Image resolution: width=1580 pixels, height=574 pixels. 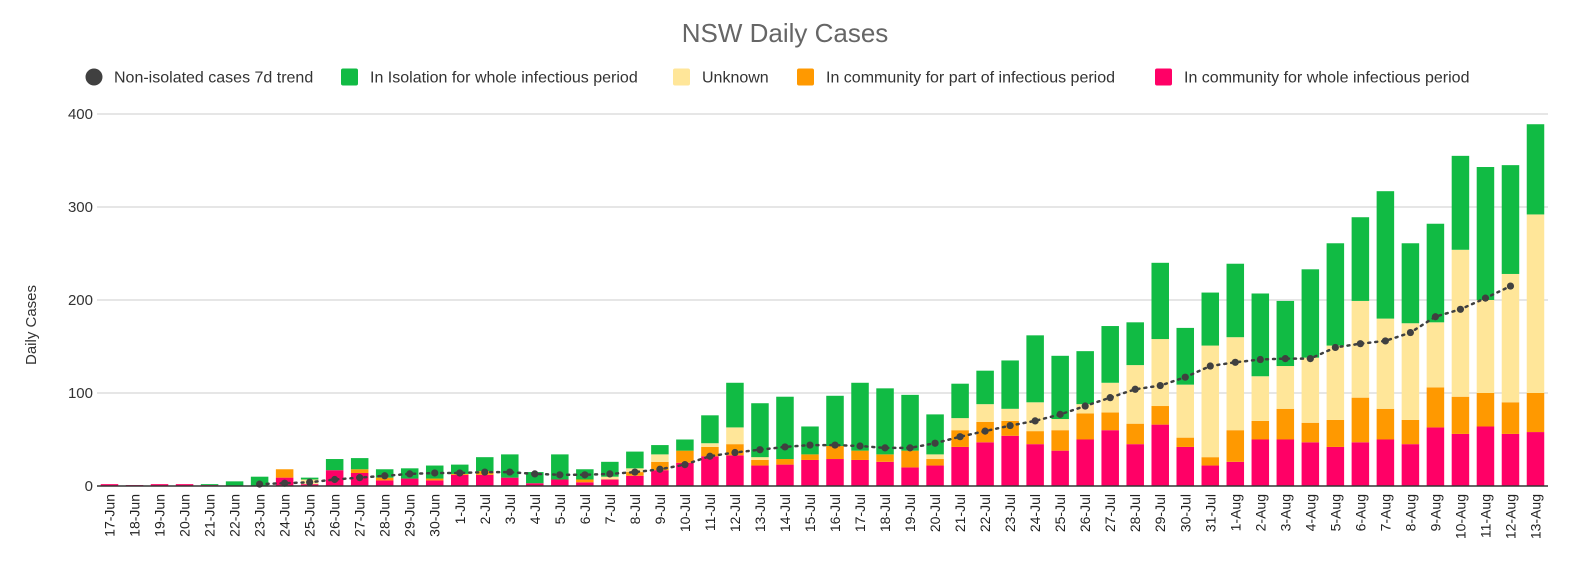 I want to click on x-tick-label: 25-Jul, so click(x=1060, y=513).